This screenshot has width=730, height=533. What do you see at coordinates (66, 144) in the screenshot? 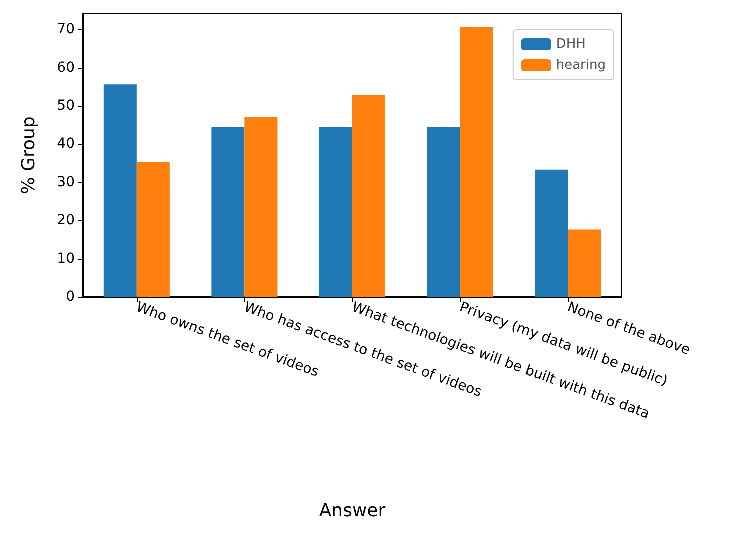
I see `y-tick-label: 40` at bounding box center [66, 144].